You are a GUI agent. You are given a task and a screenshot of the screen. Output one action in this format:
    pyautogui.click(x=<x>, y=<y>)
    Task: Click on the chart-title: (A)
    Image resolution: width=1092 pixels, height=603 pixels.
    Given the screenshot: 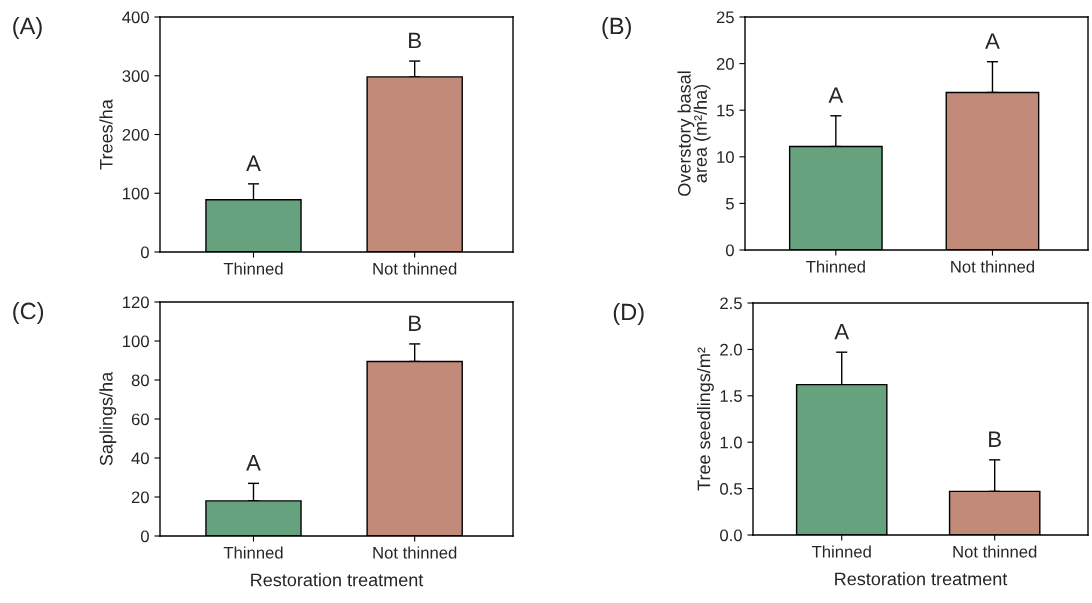 What is the action you would take?
    pyautogui.click(x=27, y=28)
    